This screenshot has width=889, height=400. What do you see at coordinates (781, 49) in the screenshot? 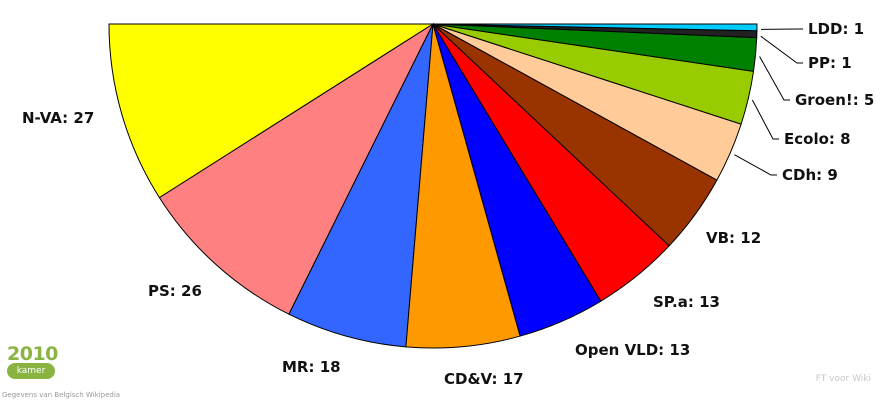
I see `leader-line-pp` at bounding box center [781, 49].